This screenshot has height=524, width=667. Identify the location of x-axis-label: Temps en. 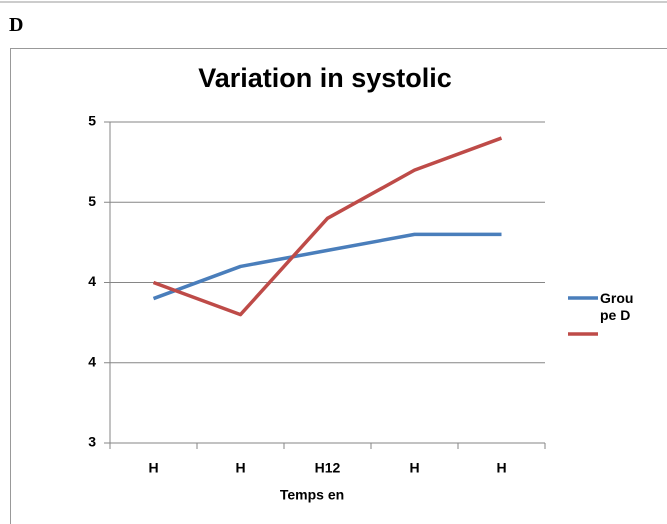
(312, 495).